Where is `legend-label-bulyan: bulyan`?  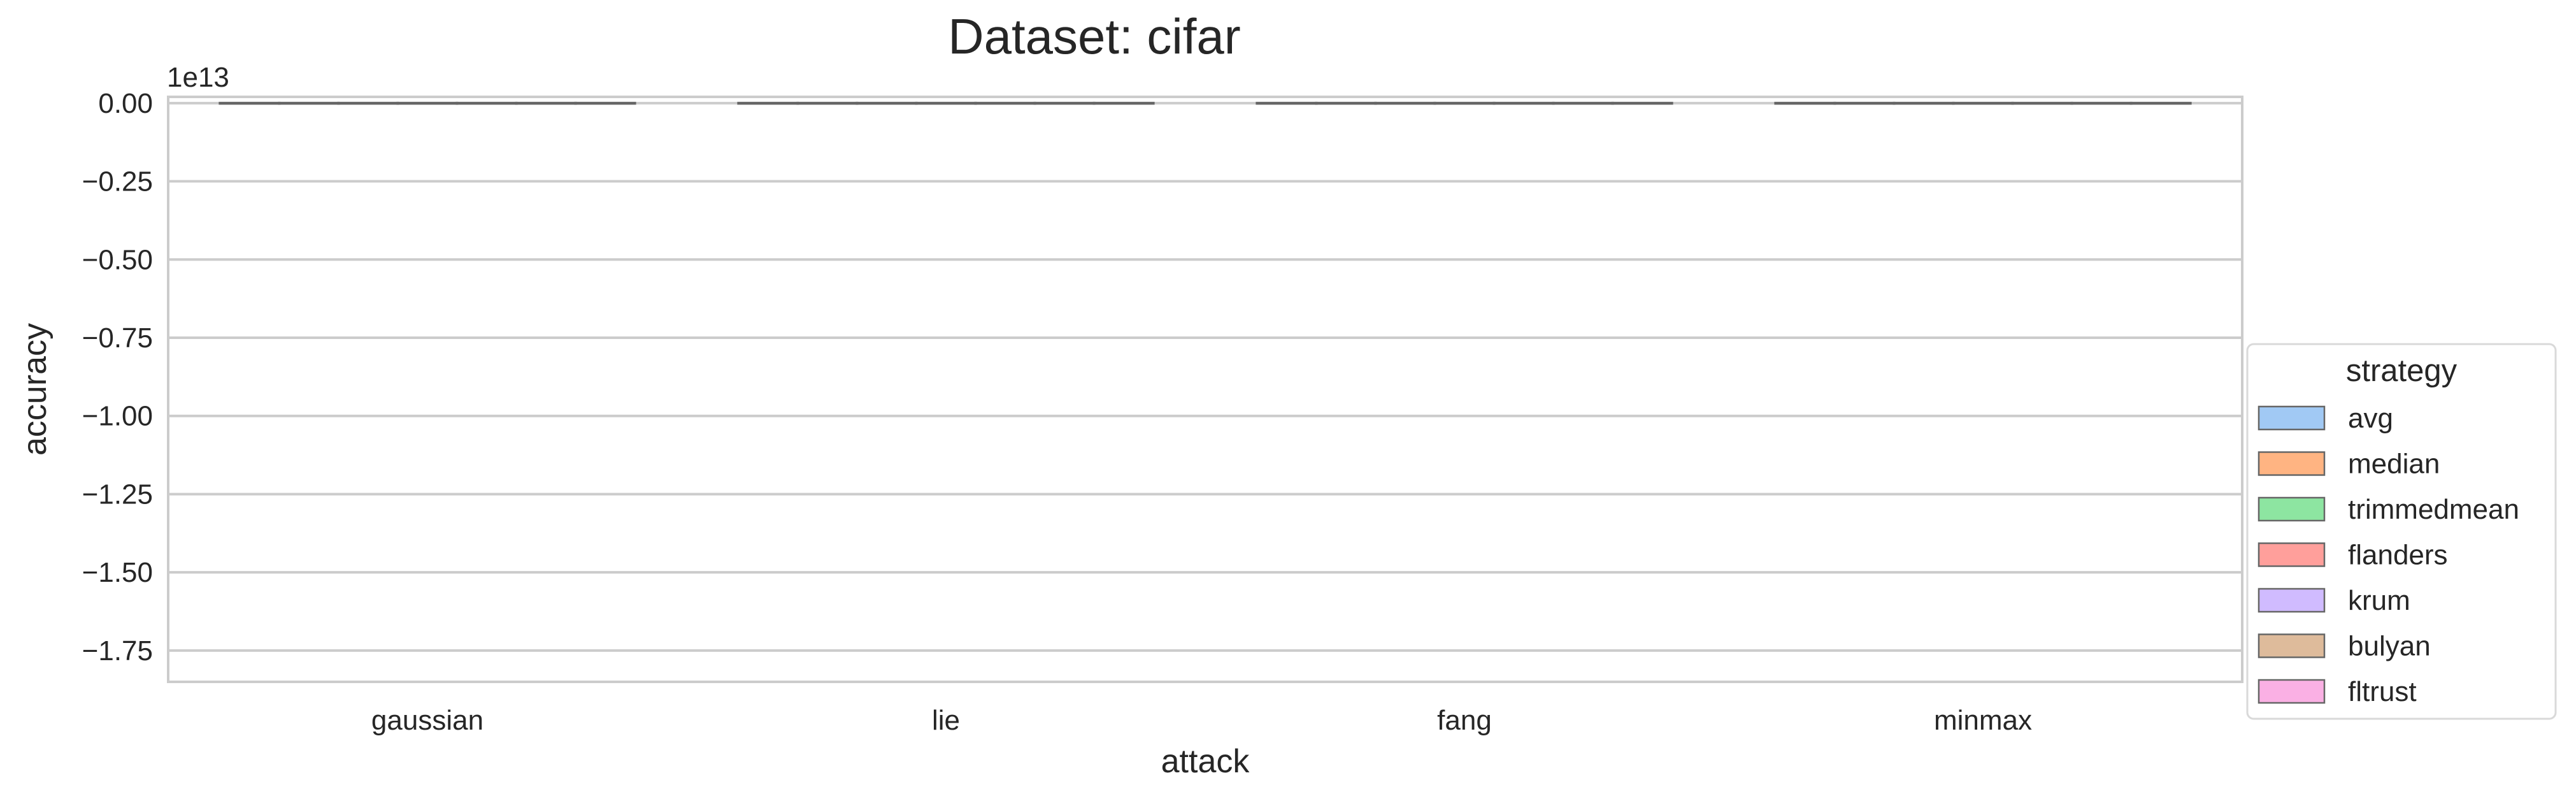 legend-label-bulyan: bulyan is located at coordinates (2389, 646).